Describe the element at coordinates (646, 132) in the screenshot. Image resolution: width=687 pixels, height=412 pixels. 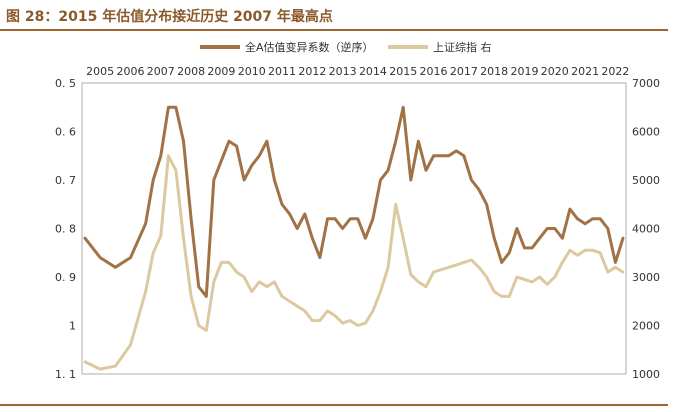
I see `y-right-tick-label: 6000` at that location.